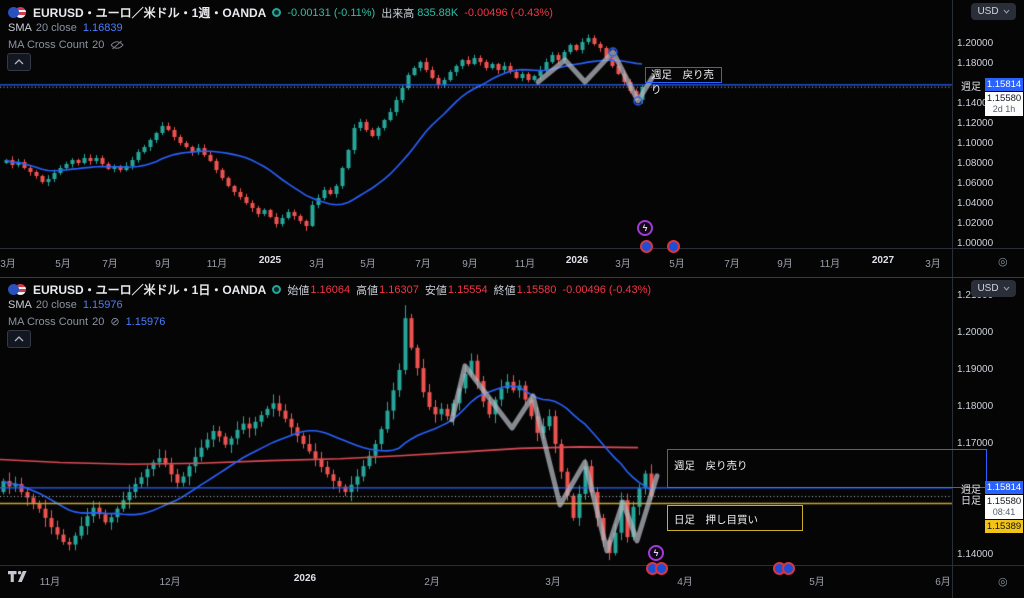  What do you see at coordinates (145, 321) in the screenshot?
I see `ma-cross-value: 1.15976` at bounding box center [145, 321].